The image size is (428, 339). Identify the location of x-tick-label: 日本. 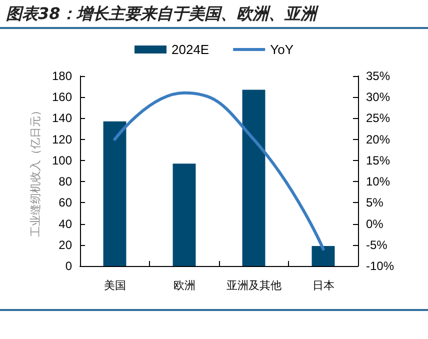
(323, 285).